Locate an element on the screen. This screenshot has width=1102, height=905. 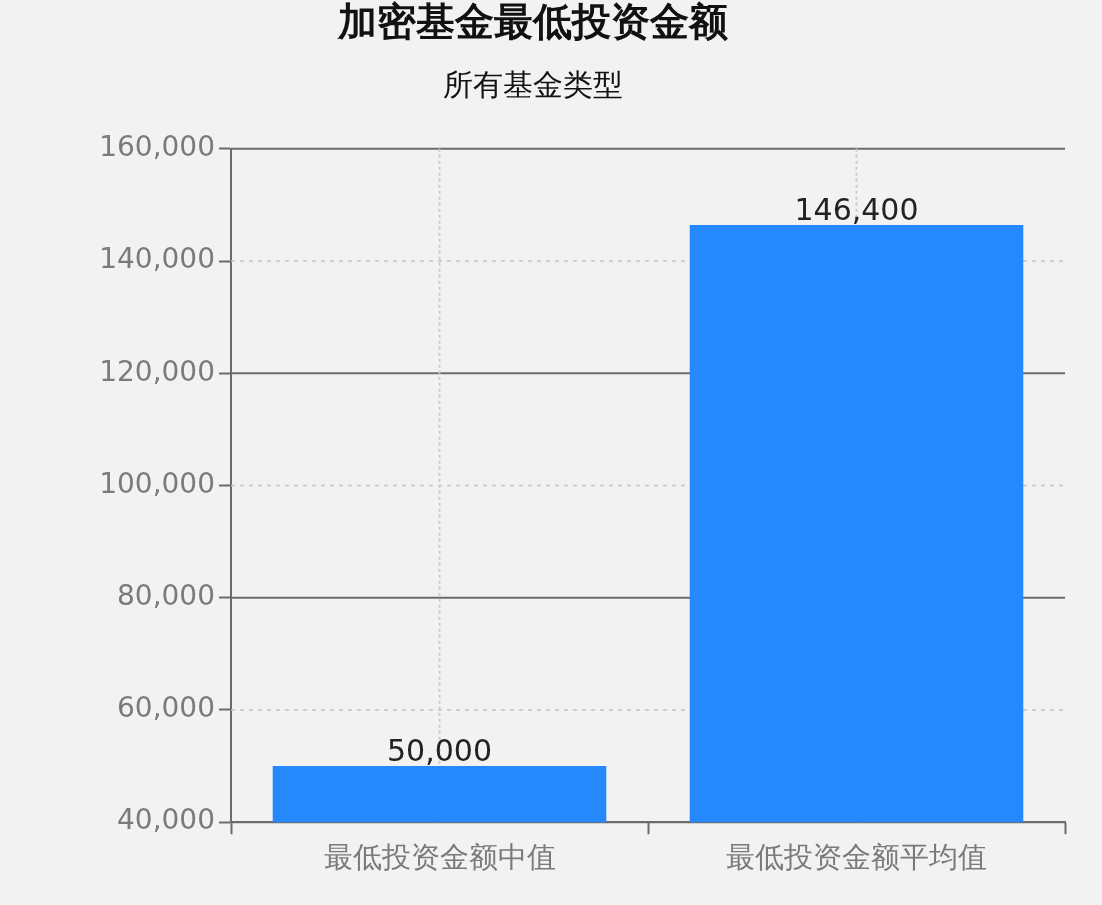
y-tick-label: 60,000 is located at coordinates (166, 708).